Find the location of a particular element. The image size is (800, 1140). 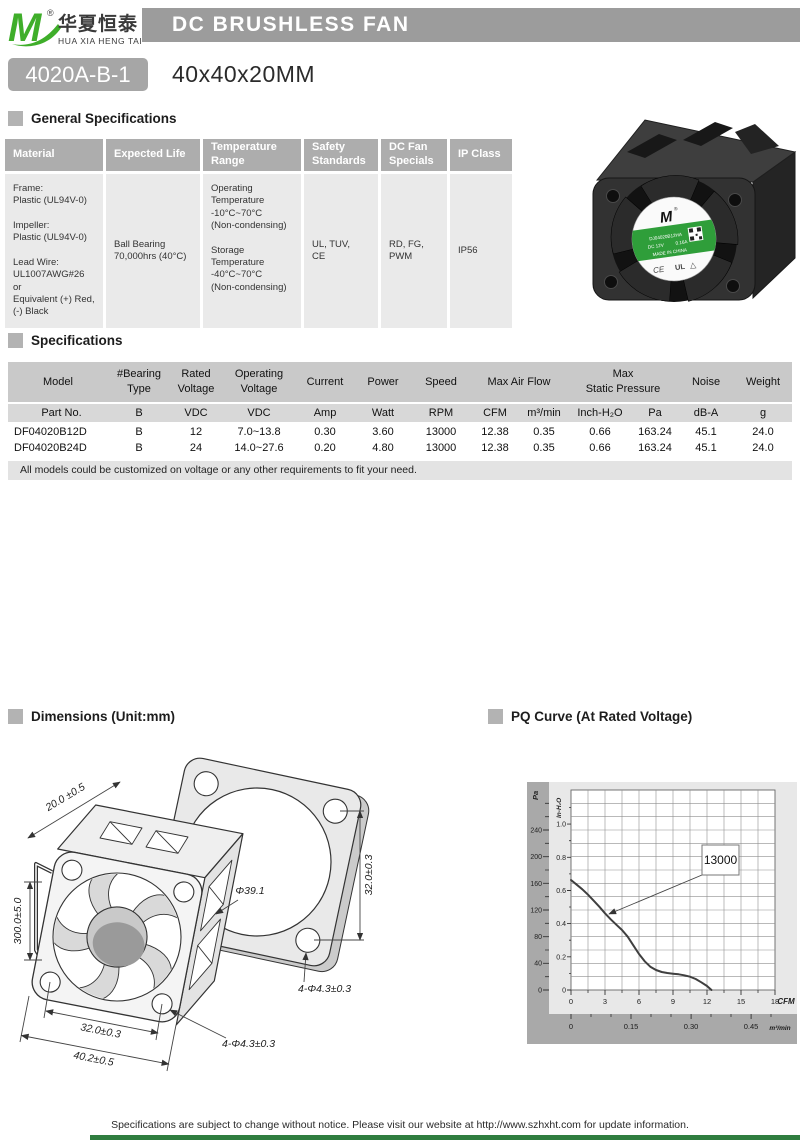

unit-amp: Amp is located at coordinates (325, 414).